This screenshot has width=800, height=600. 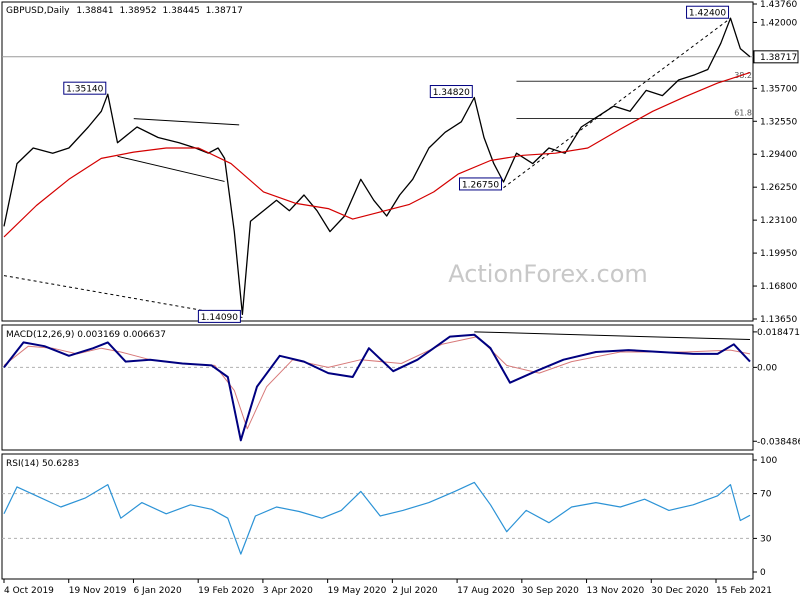 What do you see at coordinates (486, 591) in the screenshot?
I see `x-tick-label: 17 Aug 2020` at bounding box center [486, 591].